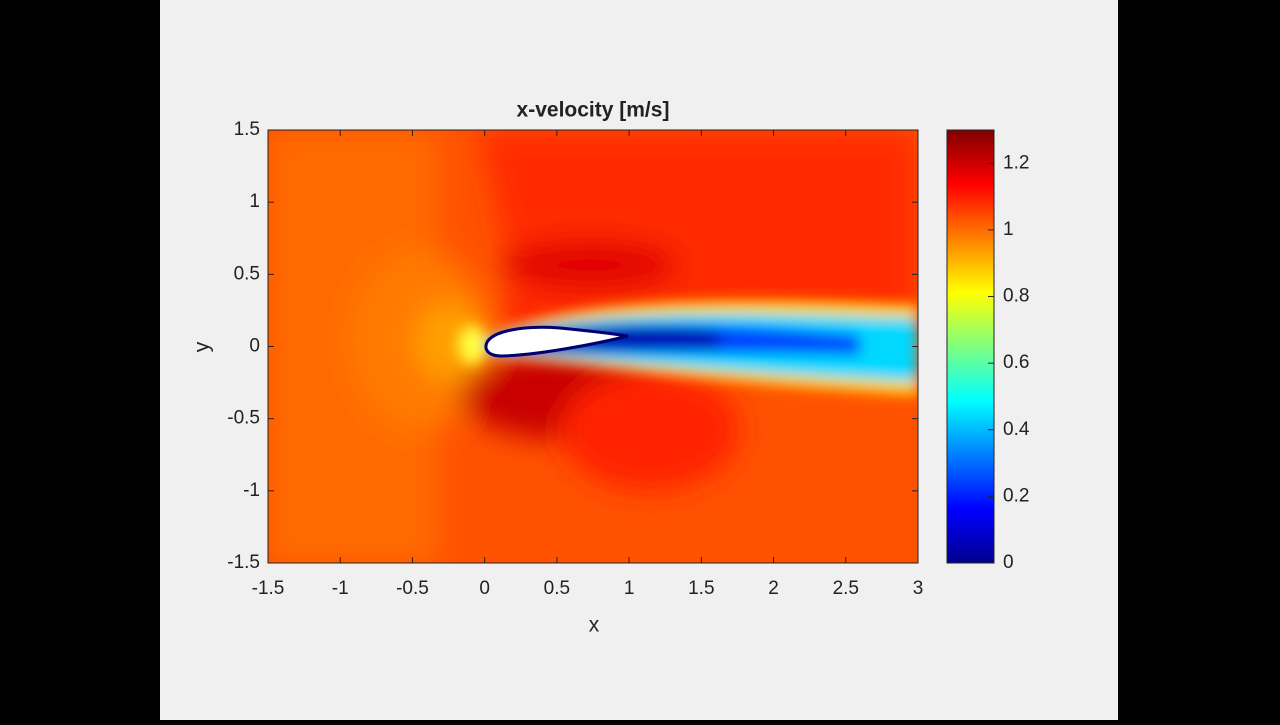  I want to click on y-tick-label: -1.5, so click(243, 562).